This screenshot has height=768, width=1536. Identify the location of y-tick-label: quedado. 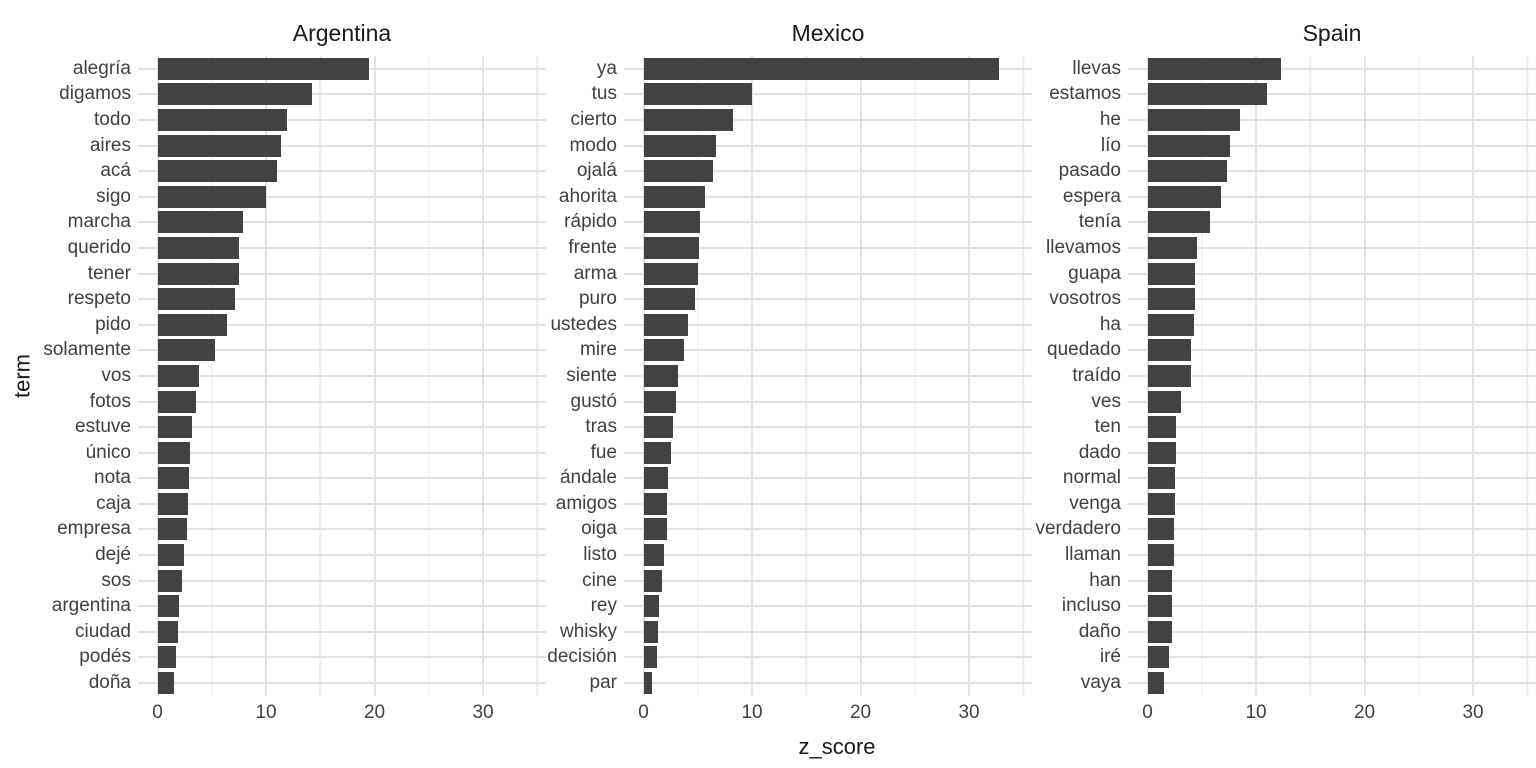
(1084, 350).